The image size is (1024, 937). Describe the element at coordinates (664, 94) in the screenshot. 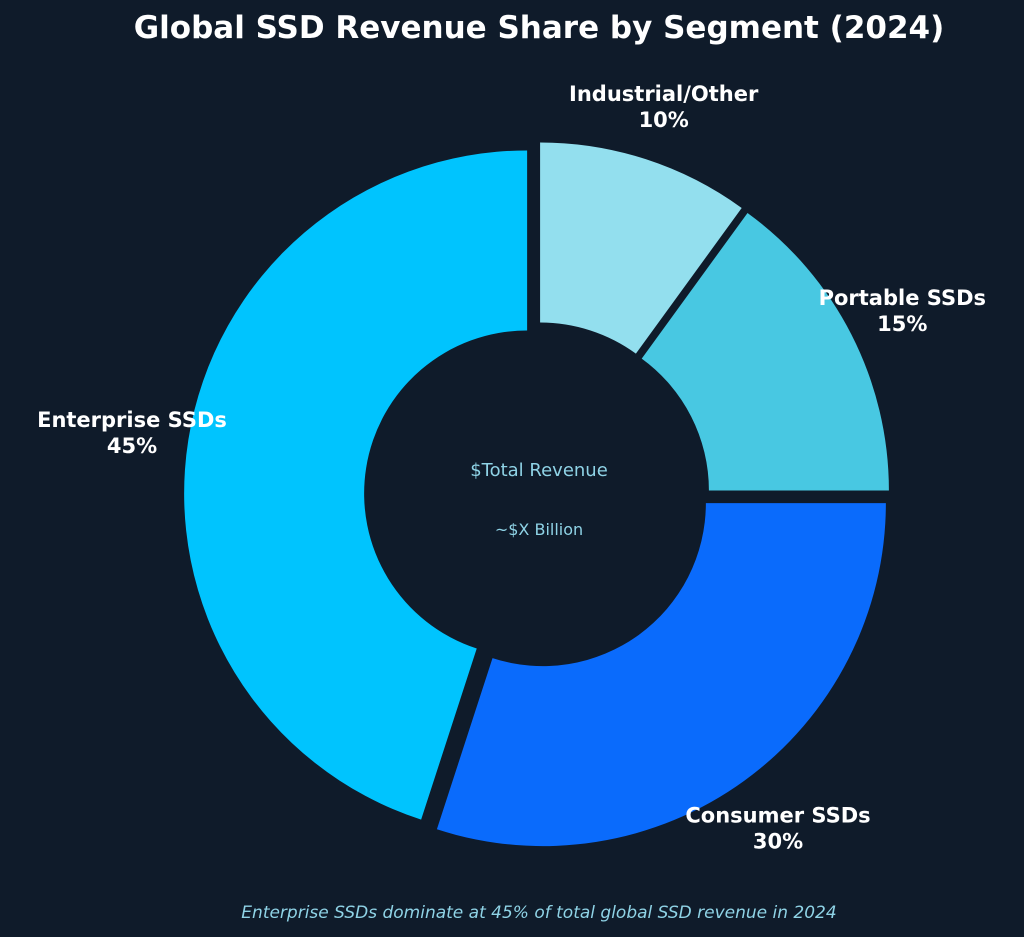

I see `slice-label-industrial-other: Industrial/Other` at that location.